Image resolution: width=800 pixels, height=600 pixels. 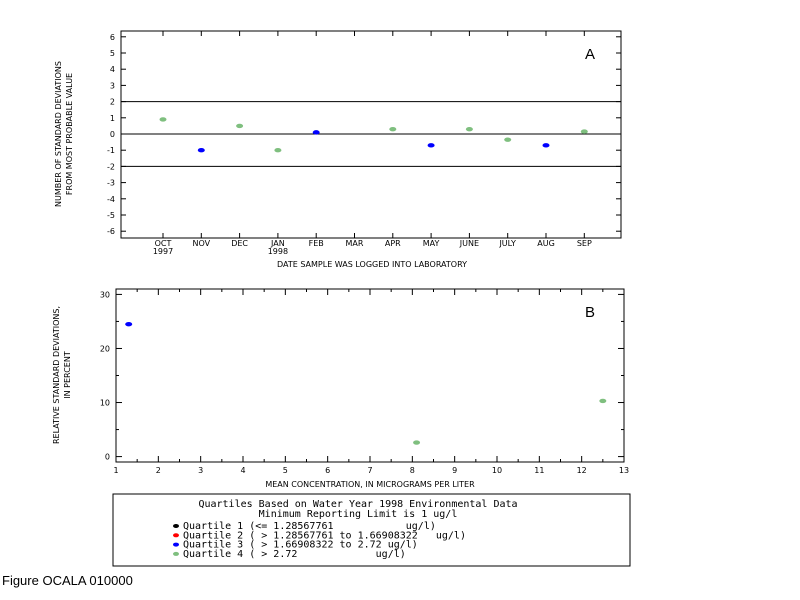 What do you see at coordinates (300, 545) in the screenshot?
I see `legend-item-text: Quartile 3 ( > 1.66908322 to 2.72 ug/l)` at bounding box center [300, 545].